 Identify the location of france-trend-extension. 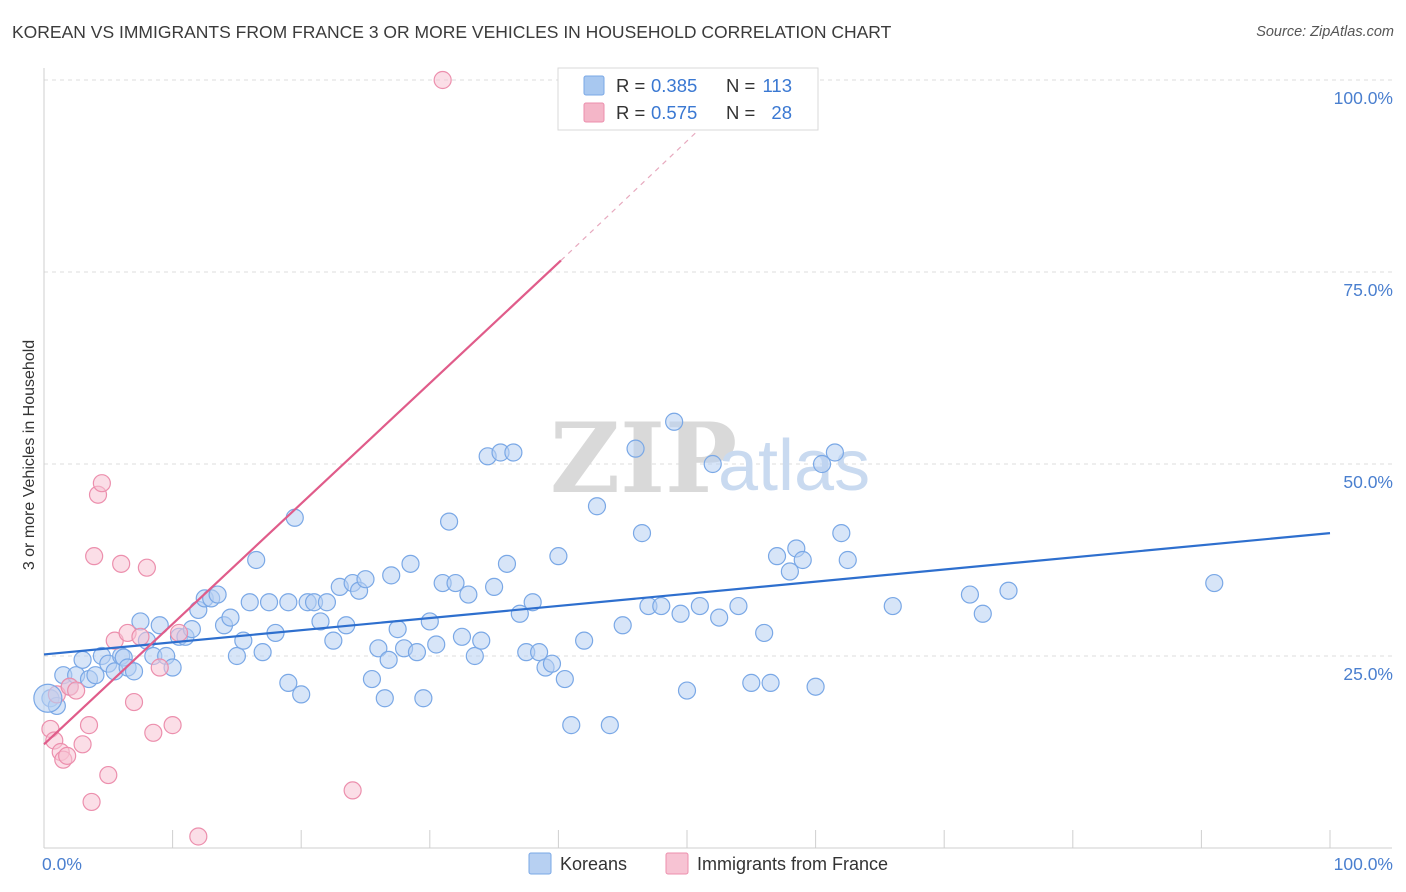
(656, 170).